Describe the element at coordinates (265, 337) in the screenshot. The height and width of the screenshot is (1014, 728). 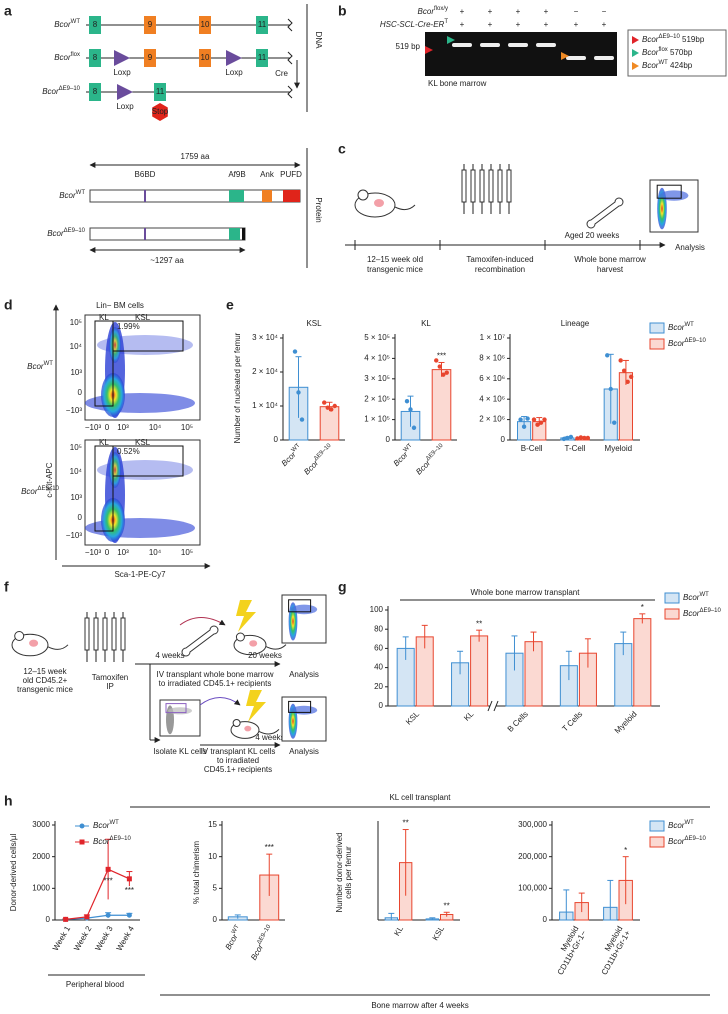
I see `y-tick-label: 3 × 10⁴` at that location.